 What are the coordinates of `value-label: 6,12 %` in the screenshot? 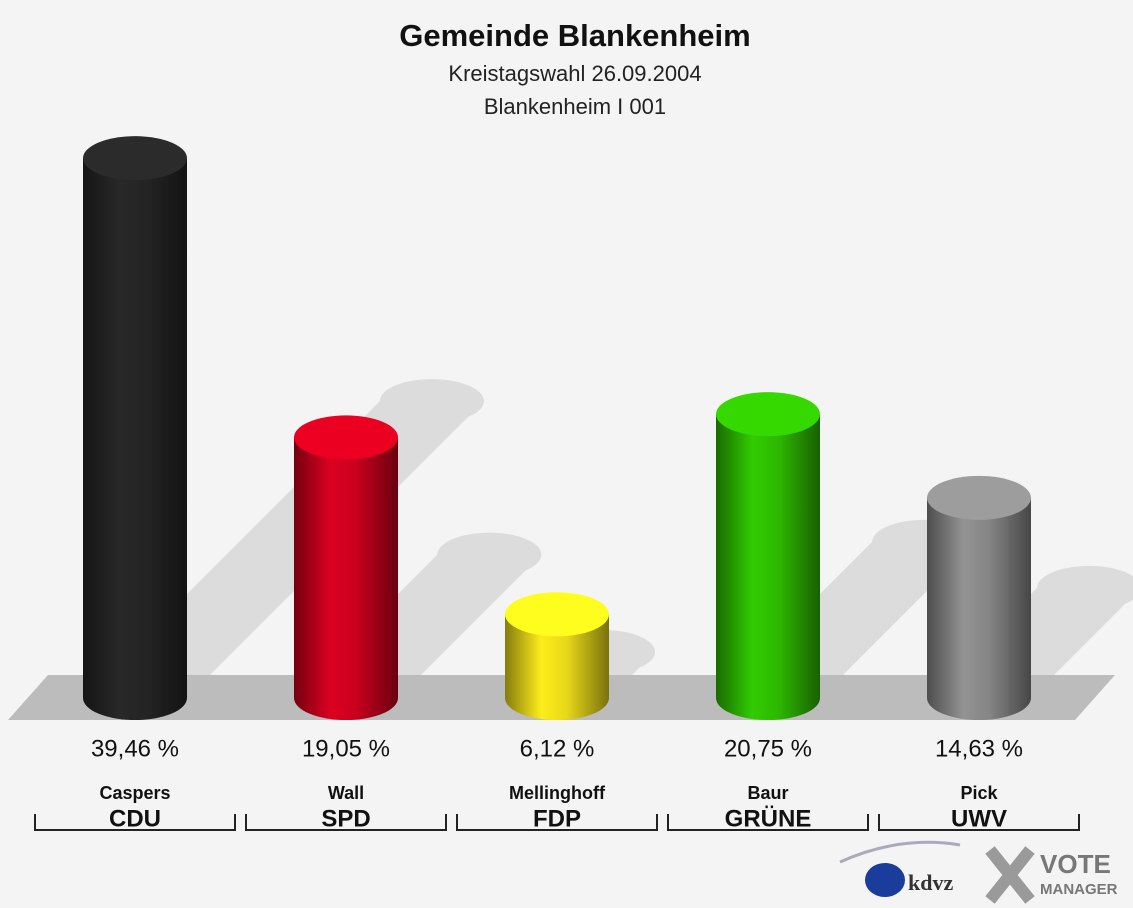 It's located at (557, 748).